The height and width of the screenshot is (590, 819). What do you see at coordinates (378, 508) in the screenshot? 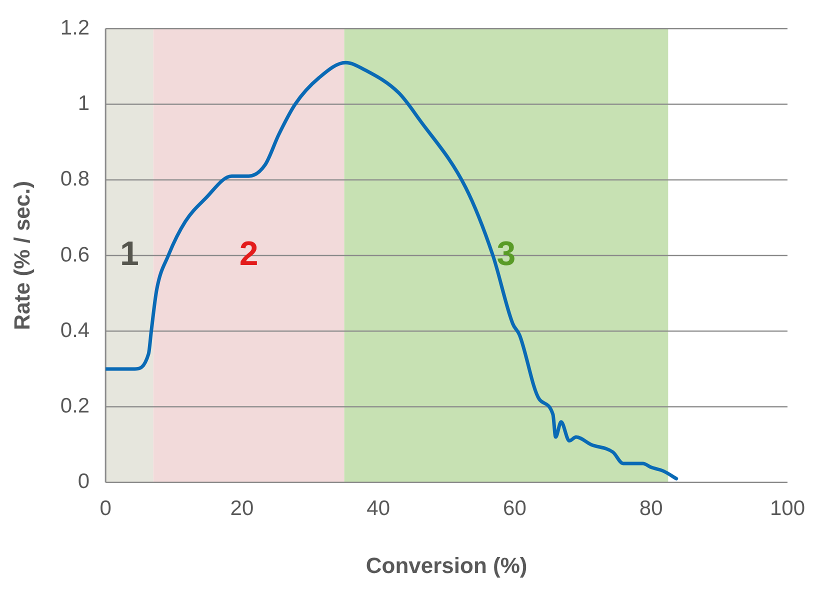
I see `x-tick-label: 40` at bounding box center [378, 508].